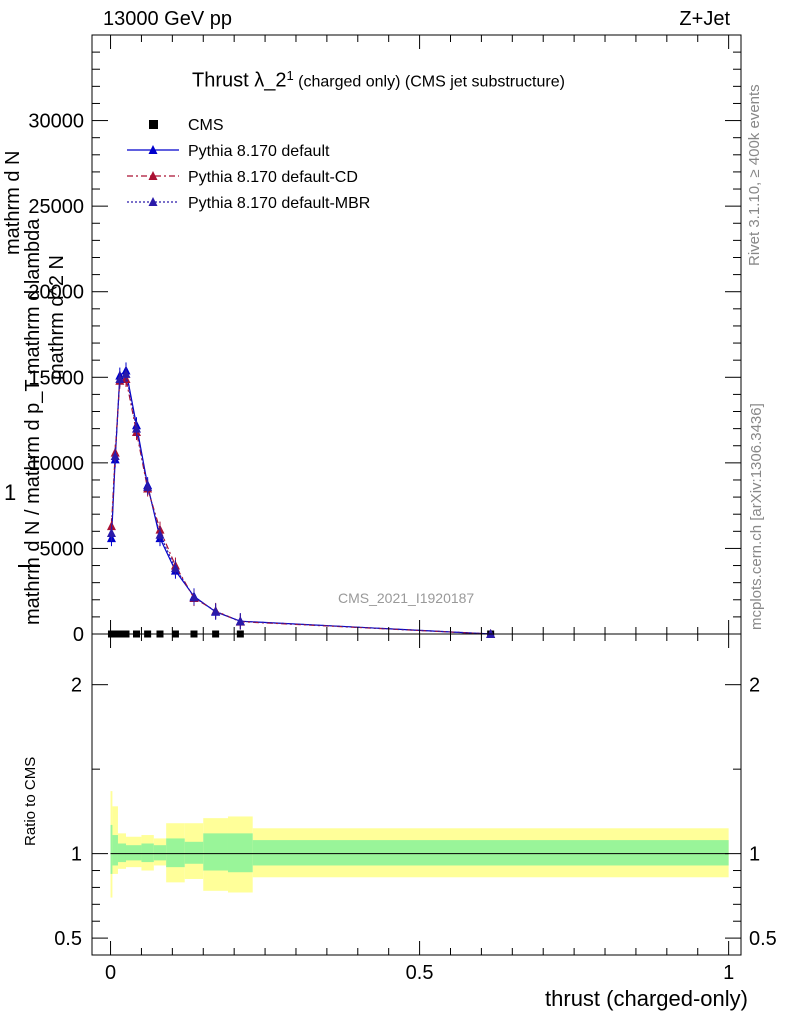 The width and height of the screenshot is (786, 1024). I want to click on title-rest: (charged only) (CMS jet substructure), so click(429, 82).